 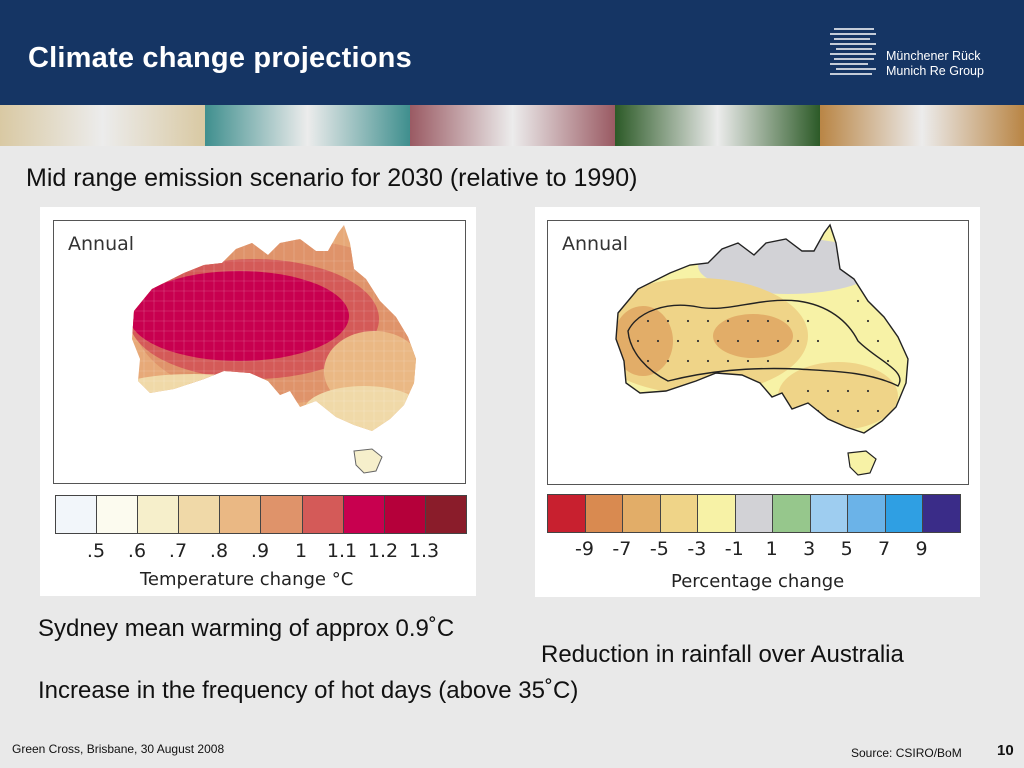 What do you see at coordinates (659, 549) in the screenshot?
I see `rainfall-legend-tick-label: -5` at bounding box center [659, 549].